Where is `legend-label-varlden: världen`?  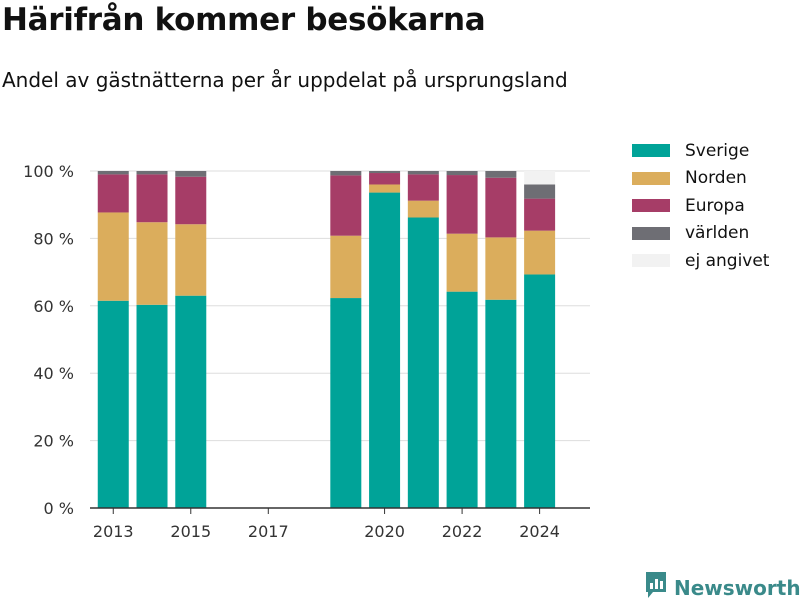 legend-label-varlden: världen is located at coordinates (717, 233).